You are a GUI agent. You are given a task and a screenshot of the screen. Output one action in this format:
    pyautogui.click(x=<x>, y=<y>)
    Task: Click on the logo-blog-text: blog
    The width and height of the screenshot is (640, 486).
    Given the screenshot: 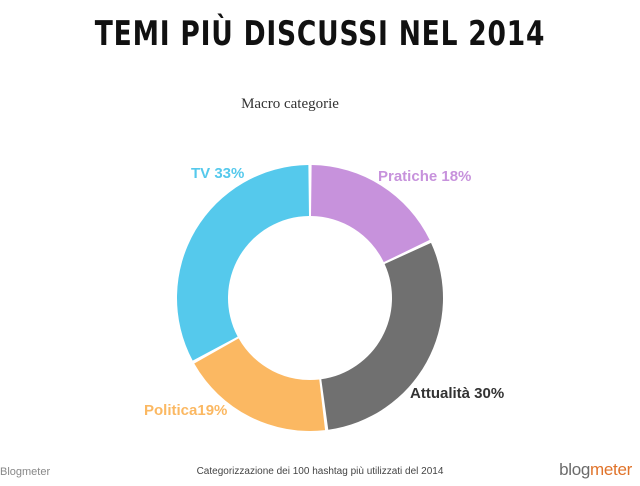 What is the action you would take?
    pyautogui.click(x=575, y=469)
    